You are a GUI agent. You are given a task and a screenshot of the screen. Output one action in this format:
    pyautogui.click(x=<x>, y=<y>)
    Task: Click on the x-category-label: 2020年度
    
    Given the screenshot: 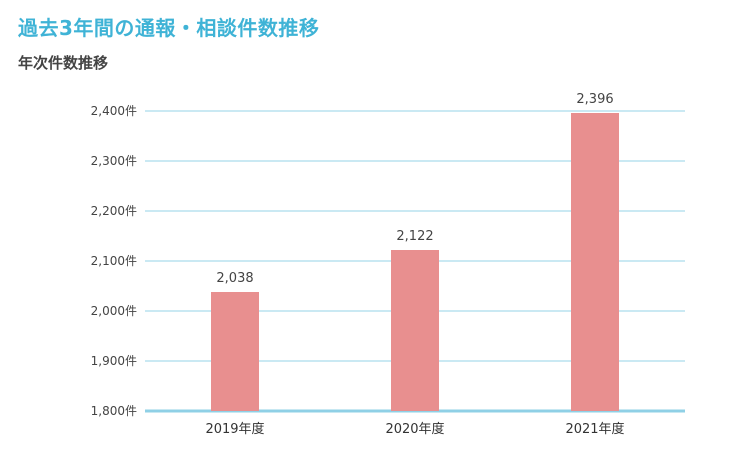 What is the action you would take?
    pyautogui.click(x=414, y=429)
    